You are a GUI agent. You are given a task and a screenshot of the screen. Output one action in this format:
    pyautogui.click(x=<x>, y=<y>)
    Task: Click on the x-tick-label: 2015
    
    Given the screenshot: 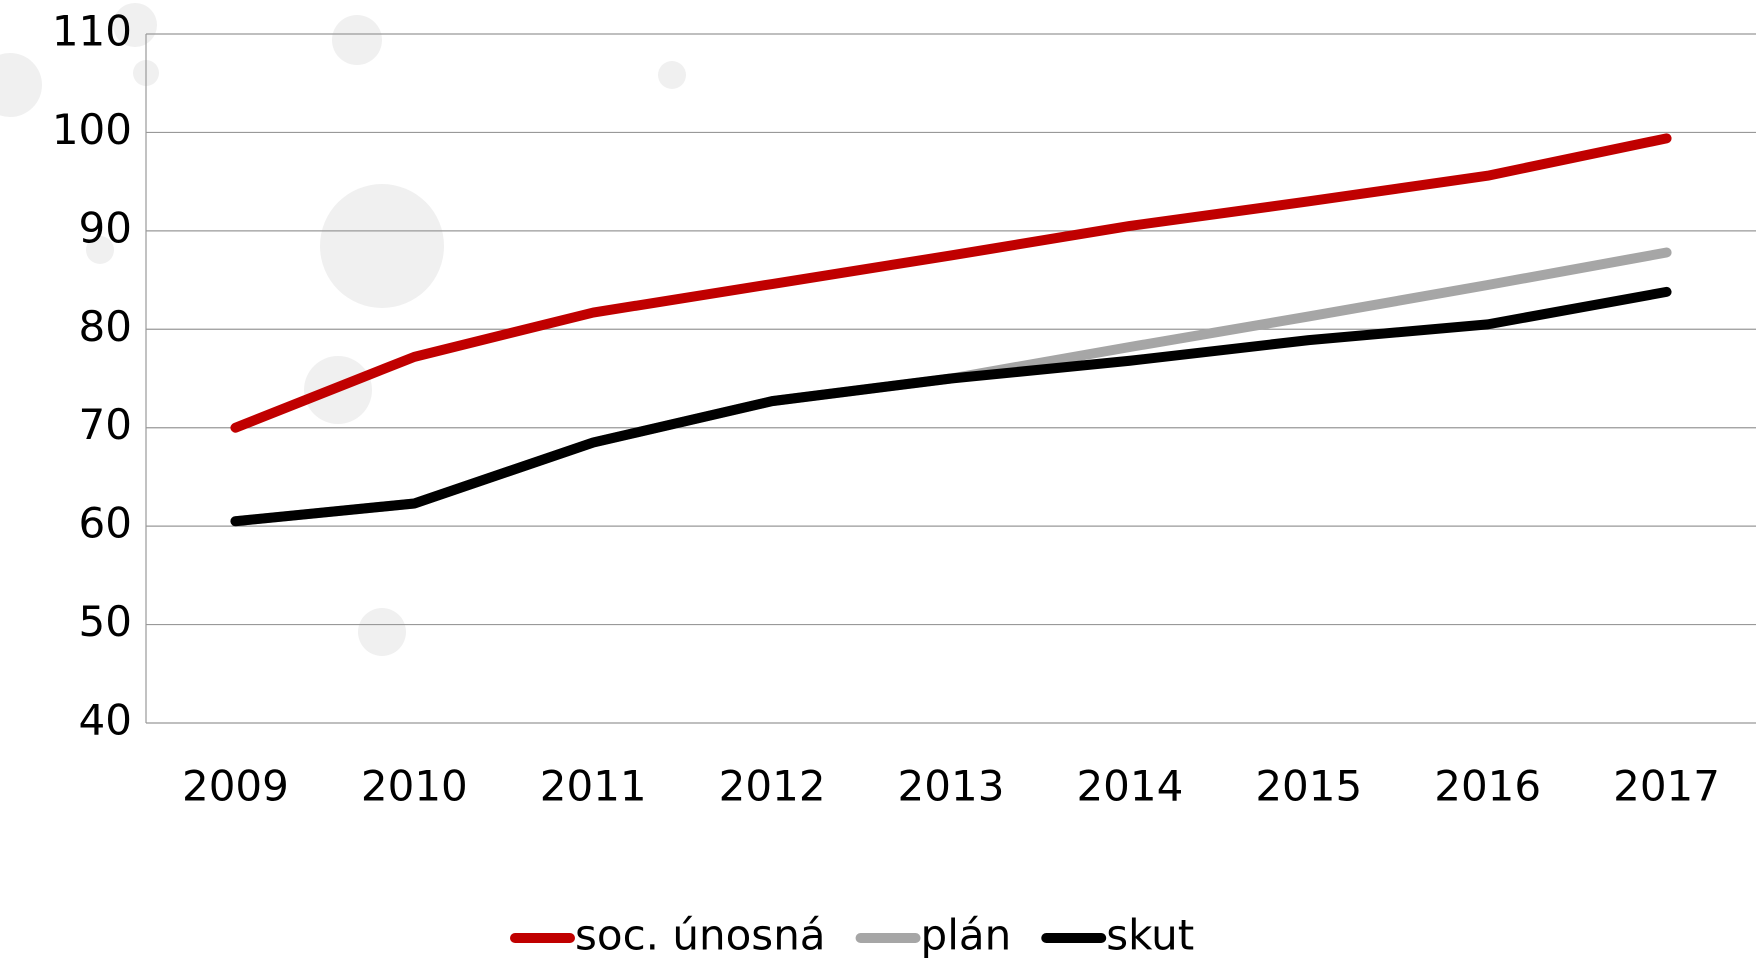 What is the action you would take?
    pyautogui.click(x=1308, y=786)
    